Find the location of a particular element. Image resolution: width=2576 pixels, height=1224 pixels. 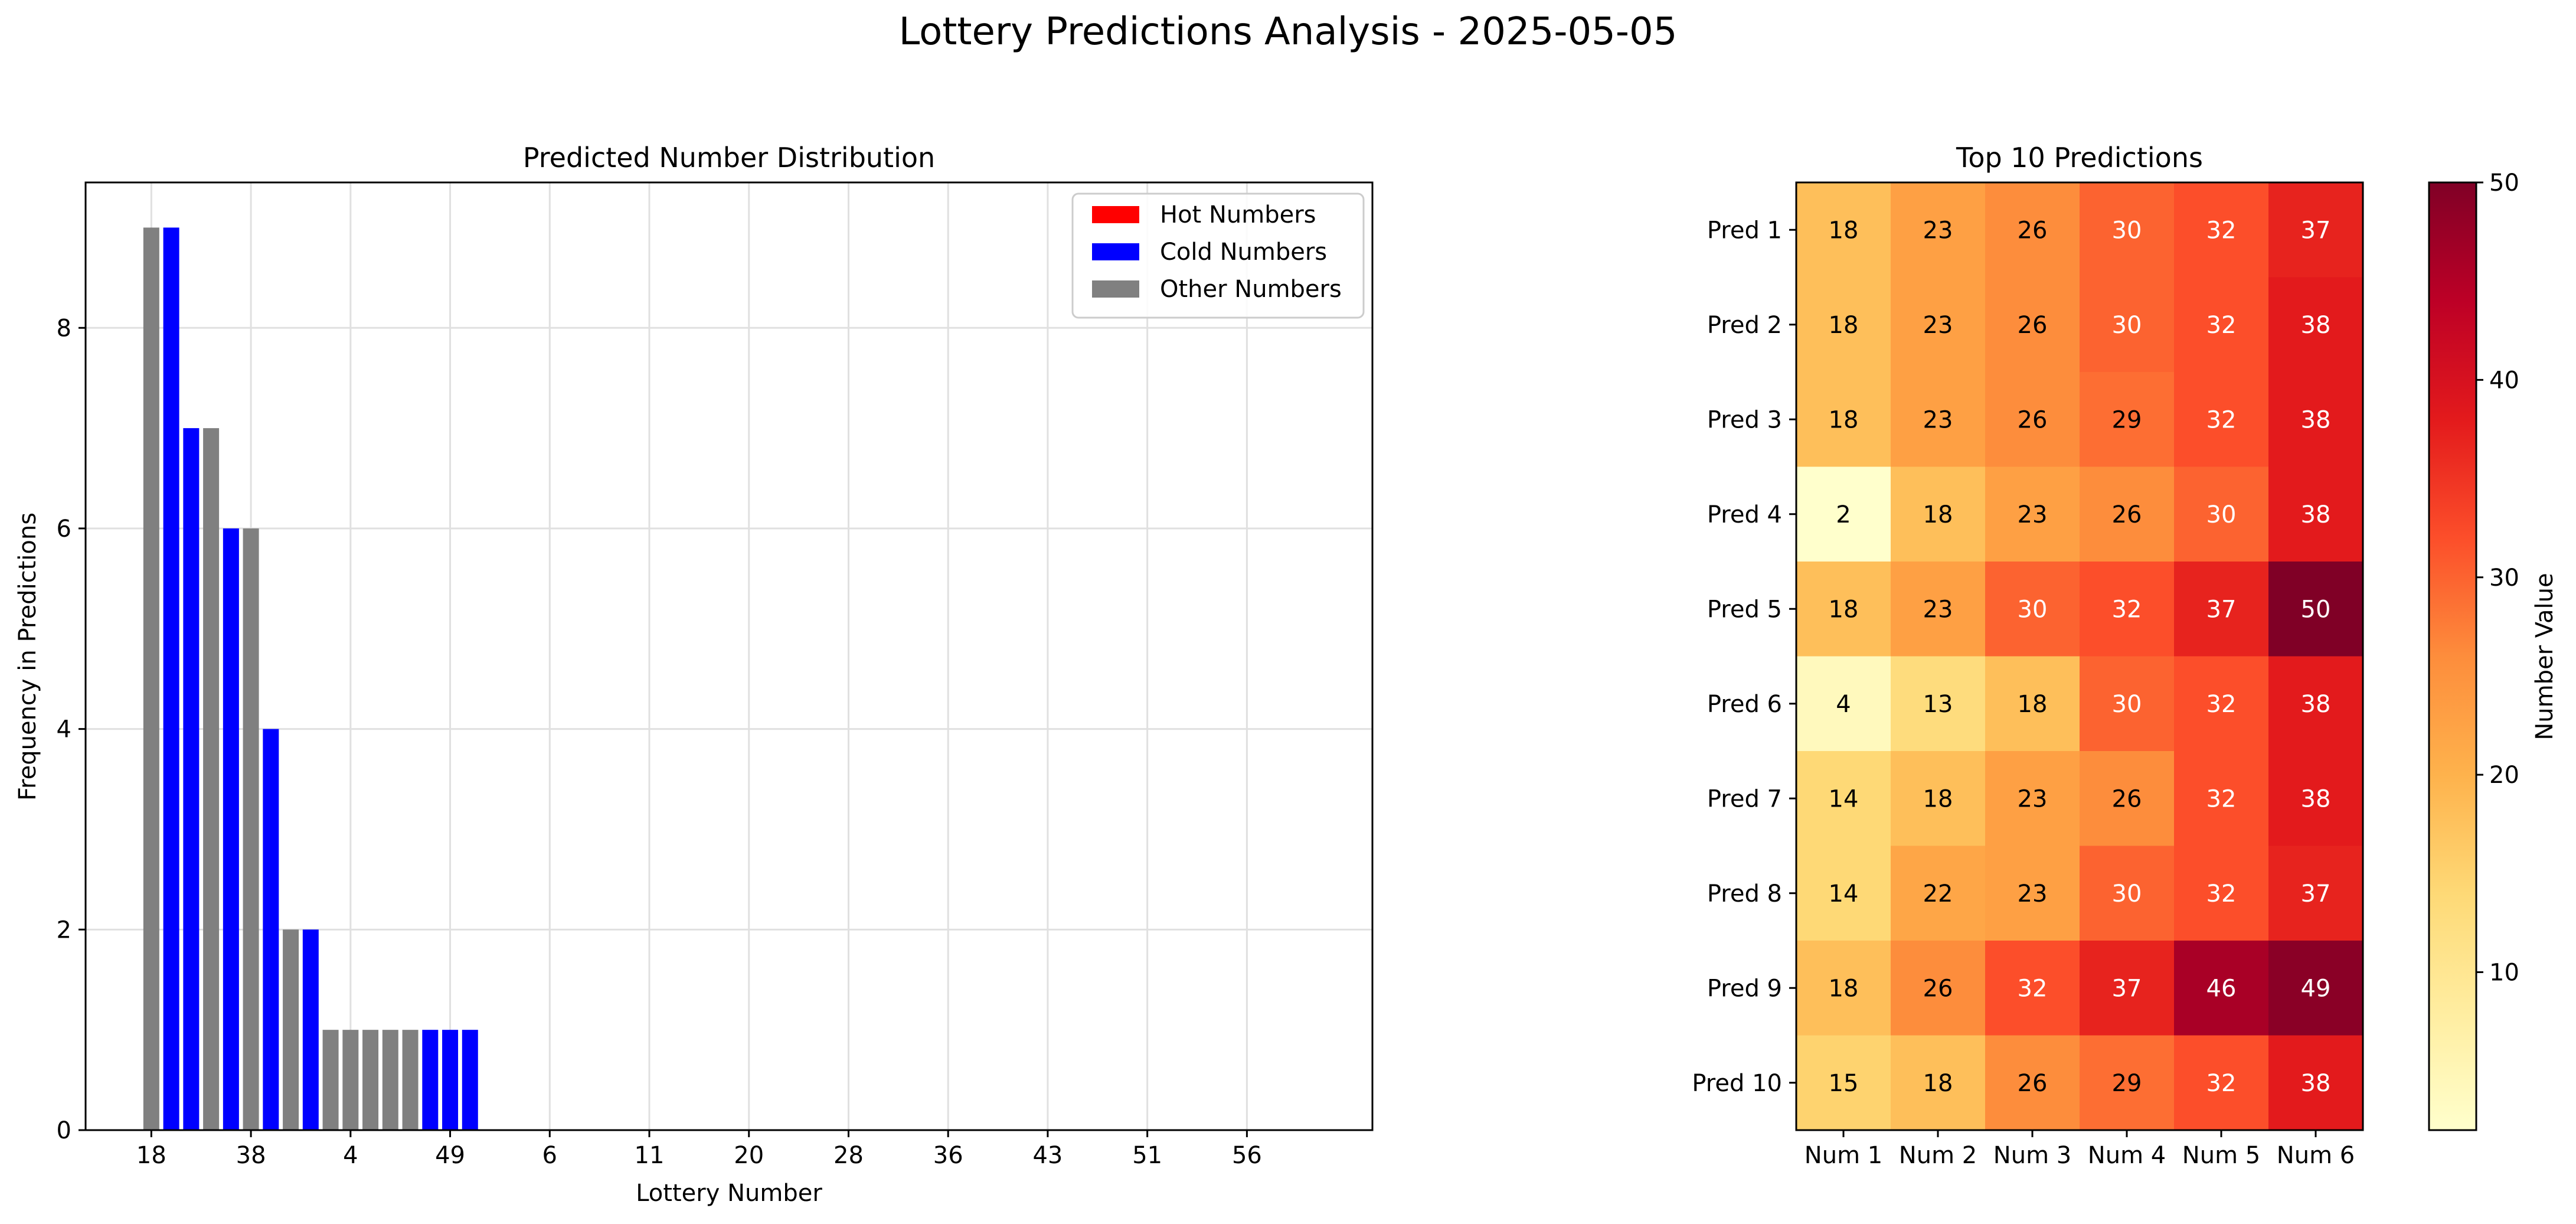

column-label: Num 1 is located at coordinates (1843, 1155).